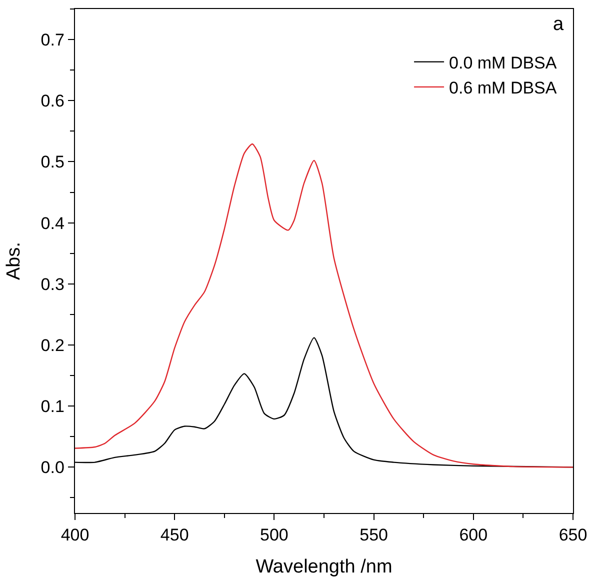 This screenshot has height=581, width=595. Describe the element at coordinates (75, 535) in the screenshot. I see `x-tick-label: 400` at that location.